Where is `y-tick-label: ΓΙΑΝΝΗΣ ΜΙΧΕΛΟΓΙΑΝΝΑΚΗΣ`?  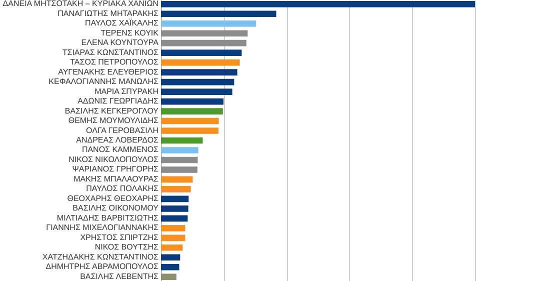 y-tick-label: ΓΙΑΝΝΗΣ ΜΙΧΕΛΟΓΙΑΝΝΑΚΗΣ is located at coordinates (102, 227).